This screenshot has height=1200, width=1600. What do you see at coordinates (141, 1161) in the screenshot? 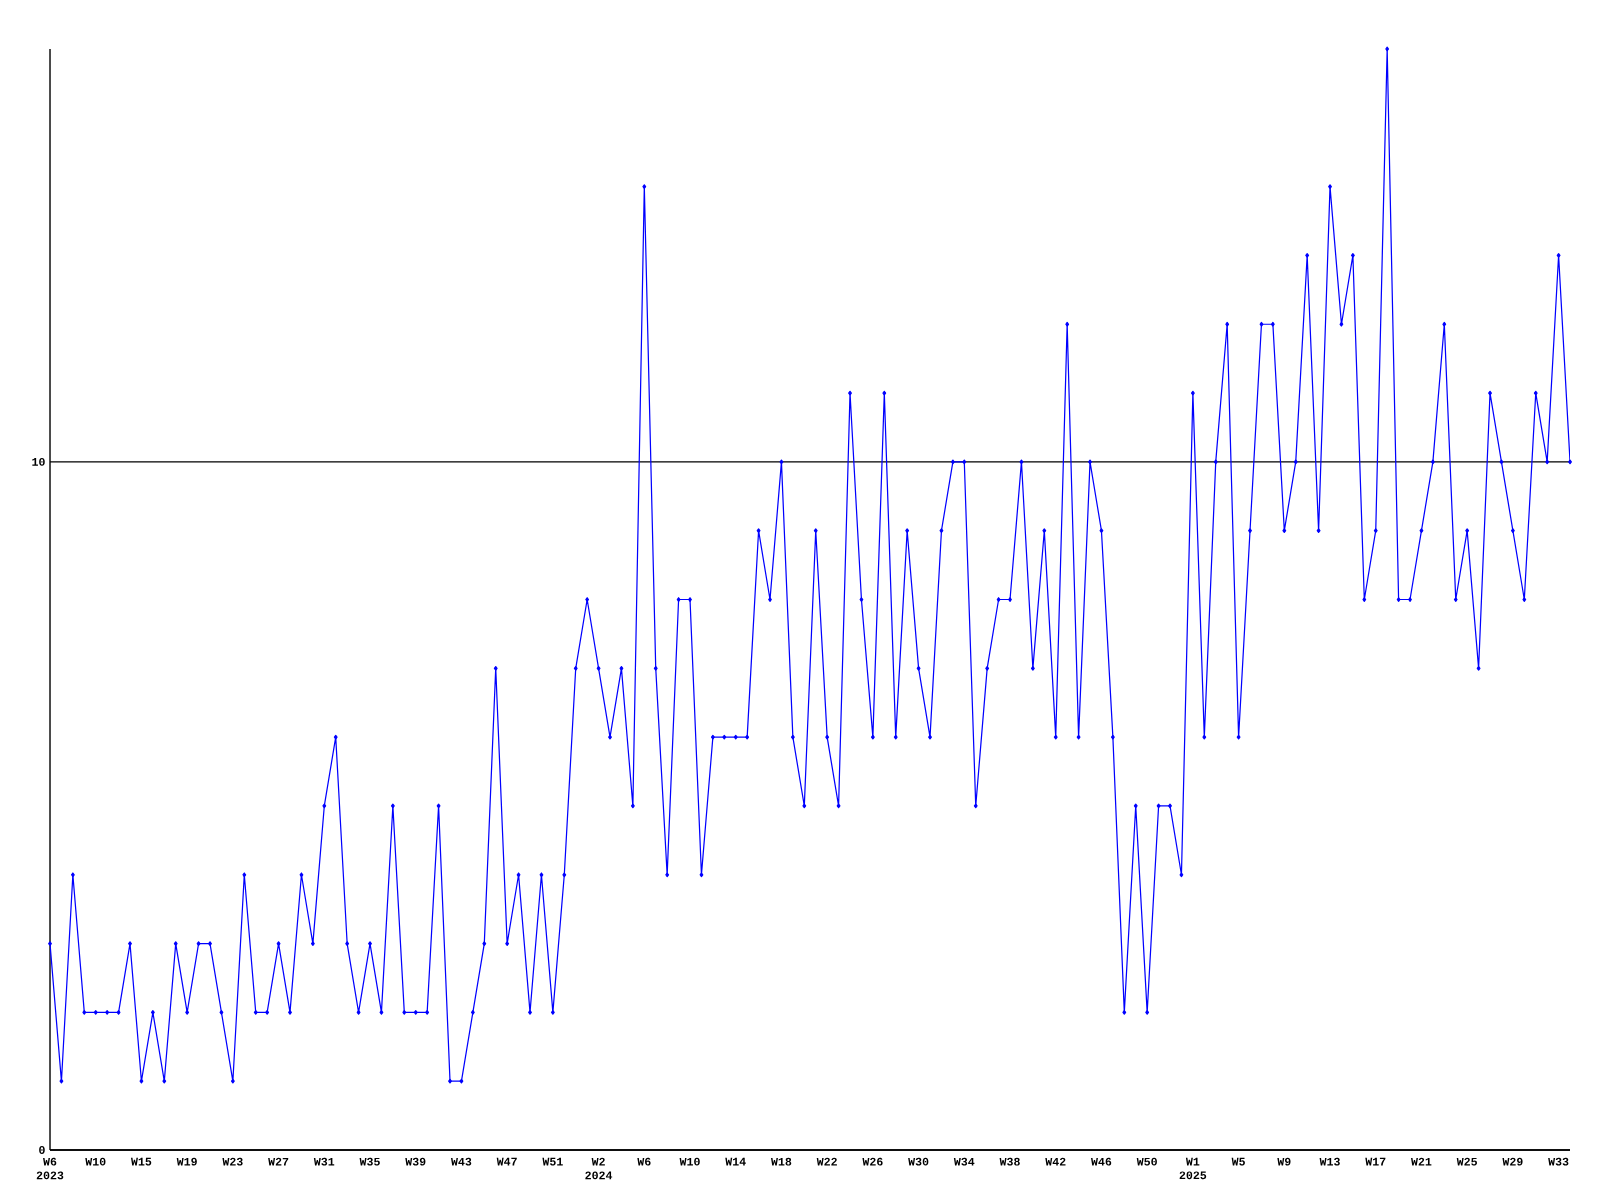
I see `x-tick-label: W15` at bounding box center [141, 1161].